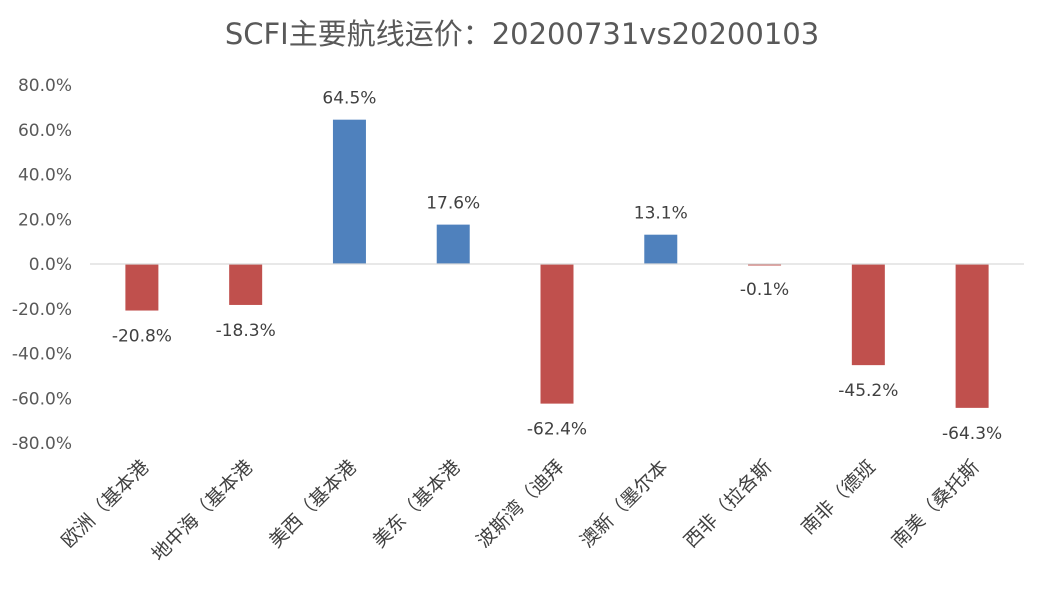 Image resolution: width=1044 pixels, height=614 pixels. What do you see at coordinates (349, 99) in the screenshot?
I see `data-label: 64.5%` at bounding box center [349, 99].